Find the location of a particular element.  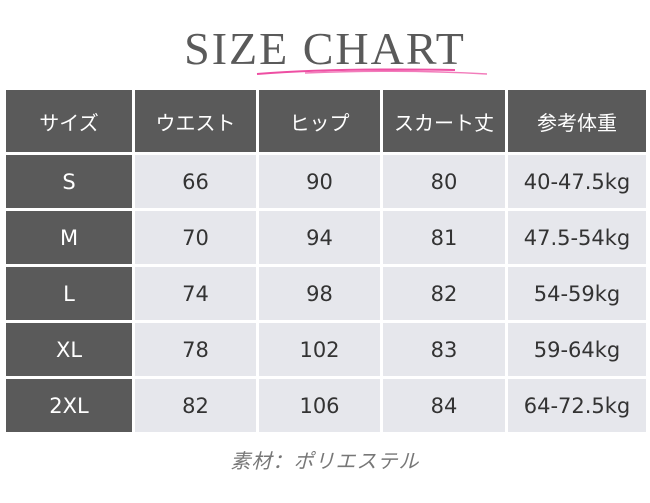

table-cell: 102 is located at coordinates (319, 349).